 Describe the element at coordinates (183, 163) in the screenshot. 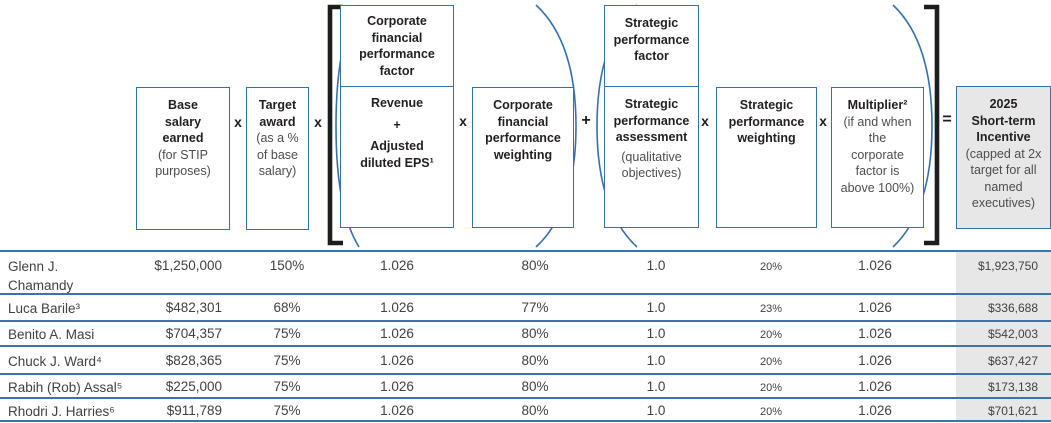

I see `base-salary-subtitle: (for STIP purposes)` at that location.